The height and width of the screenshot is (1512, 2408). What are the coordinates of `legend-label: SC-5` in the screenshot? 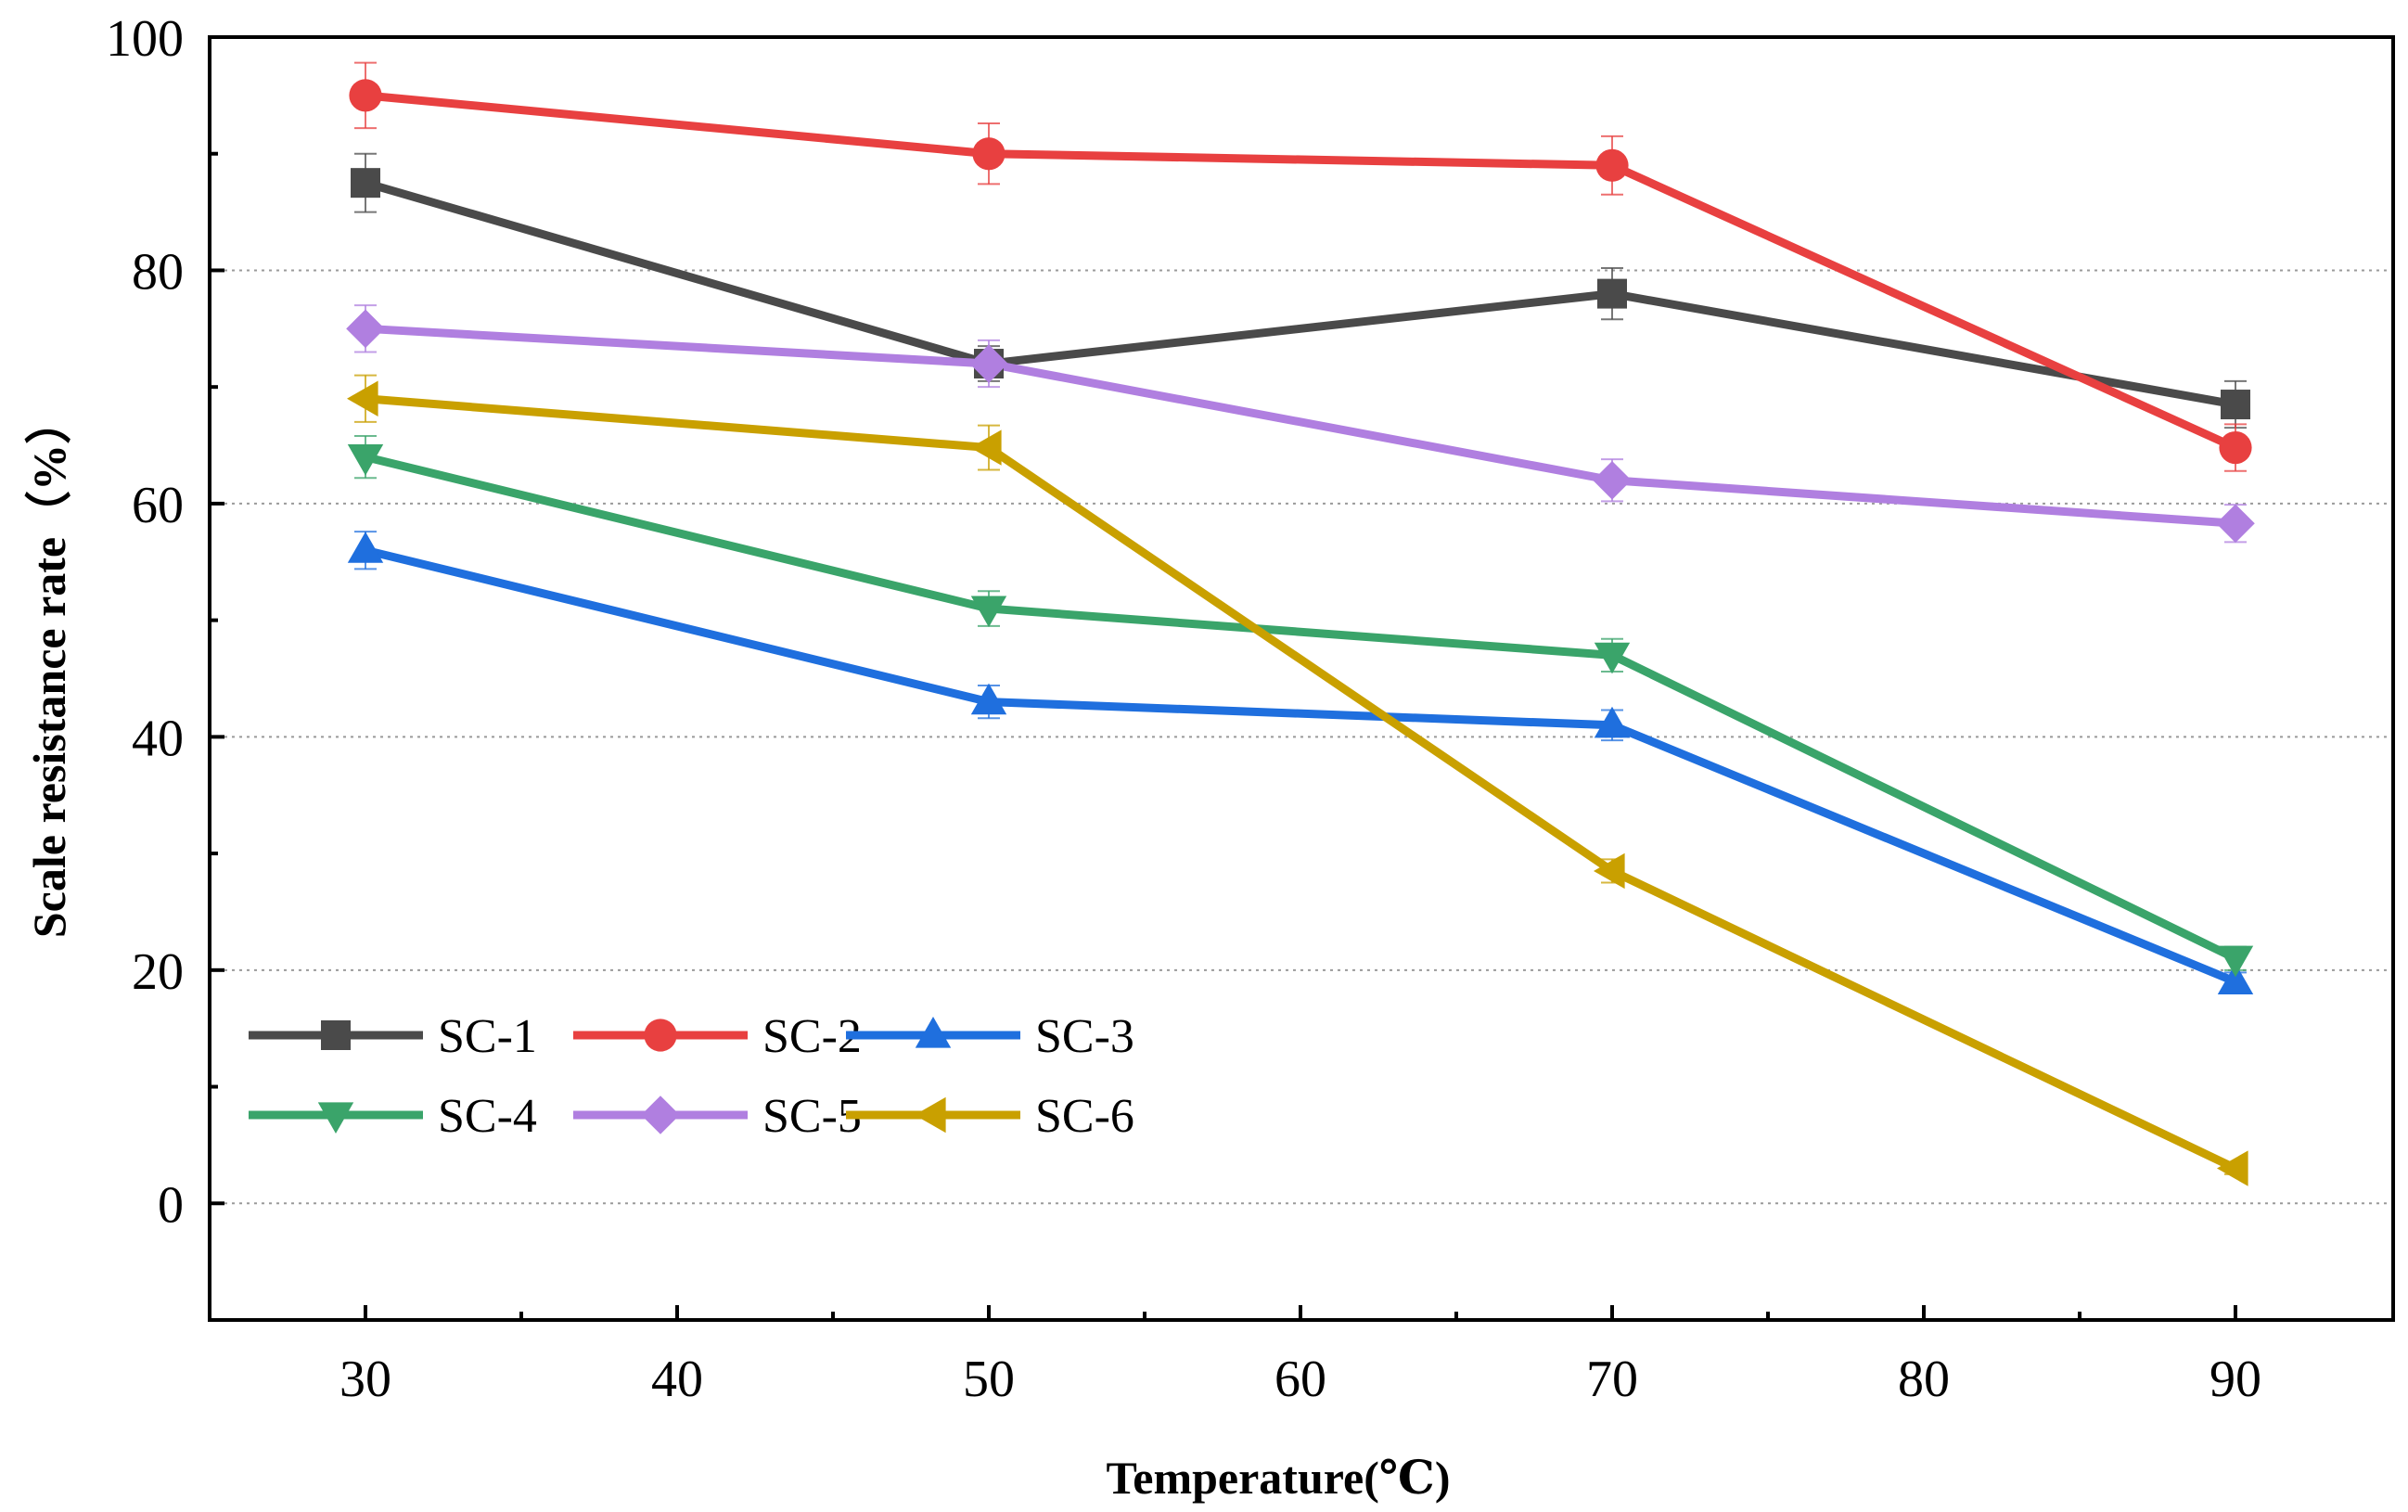 It's located at (812, 1116).